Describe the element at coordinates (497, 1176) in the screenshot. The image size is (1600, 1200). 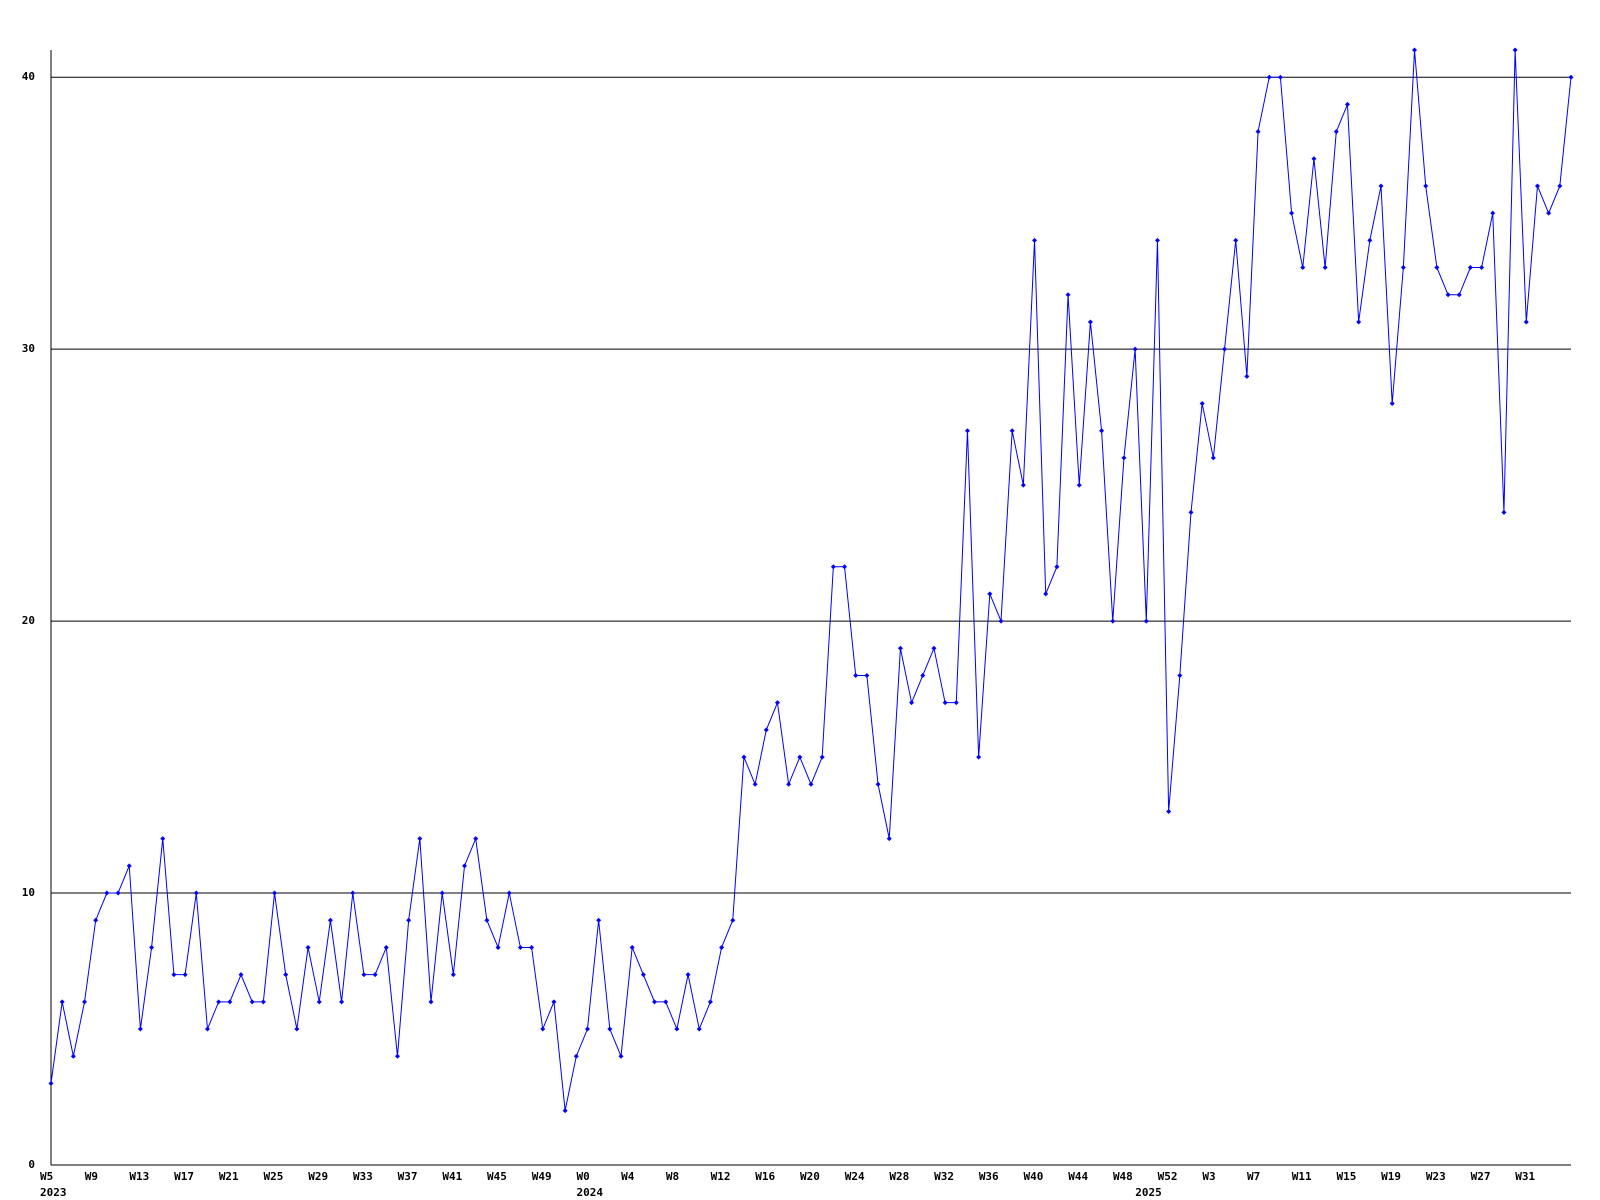
I see `x-tick-label: W45` at that location.